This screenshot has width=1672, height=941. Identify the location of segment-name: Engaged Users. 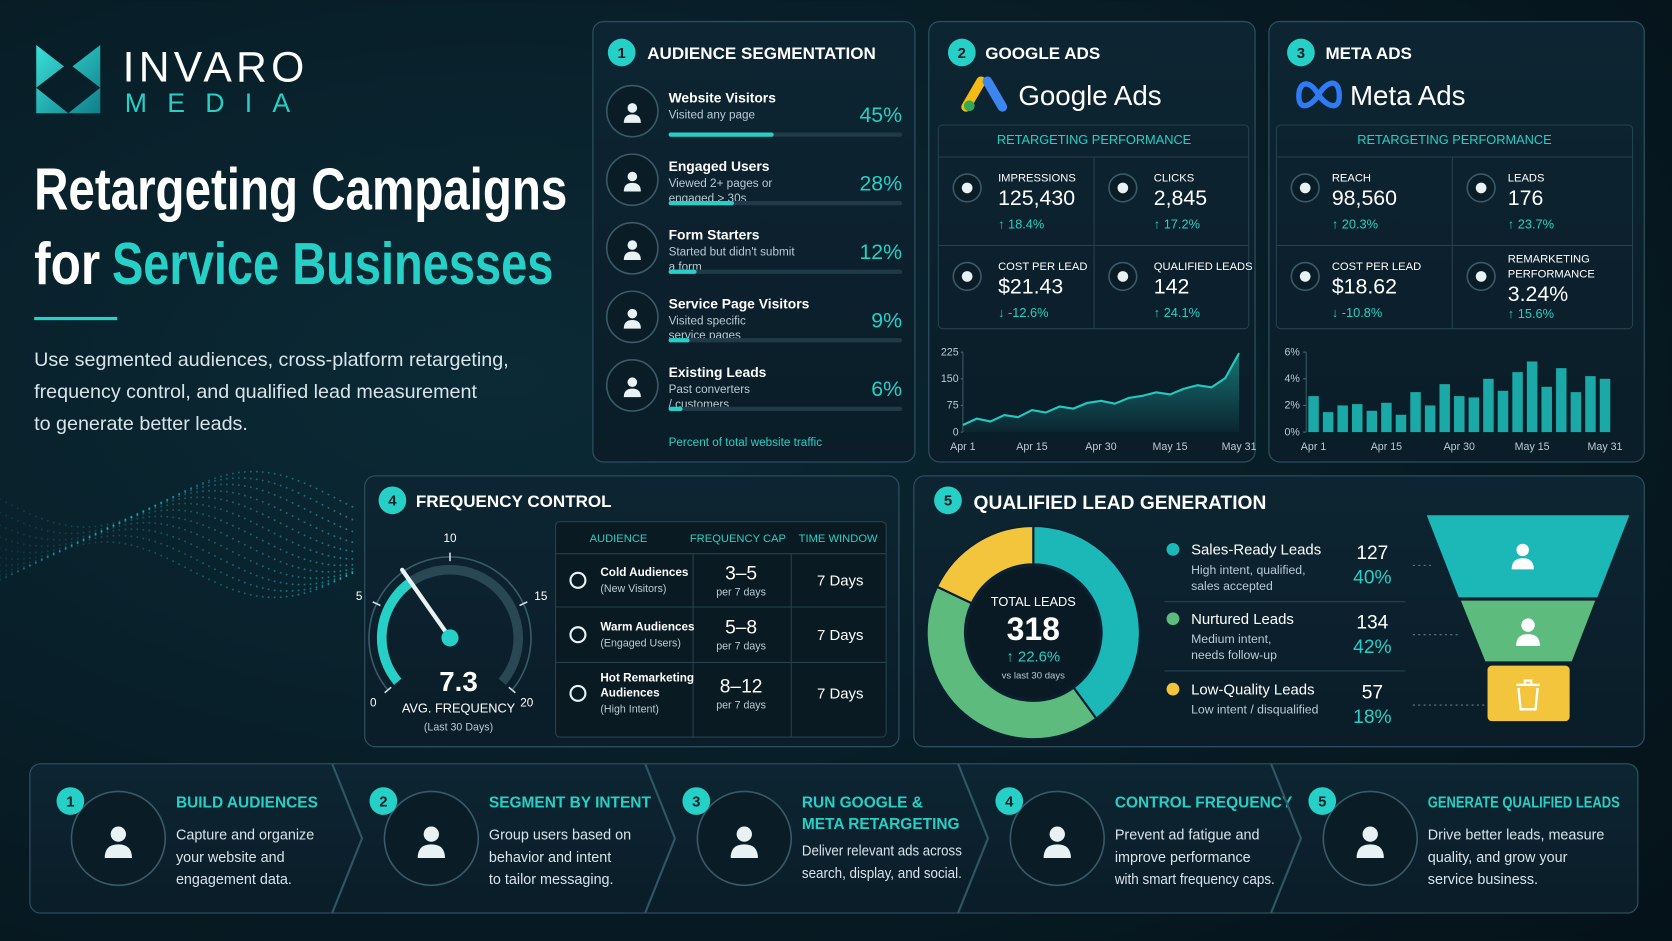
(719, 166).